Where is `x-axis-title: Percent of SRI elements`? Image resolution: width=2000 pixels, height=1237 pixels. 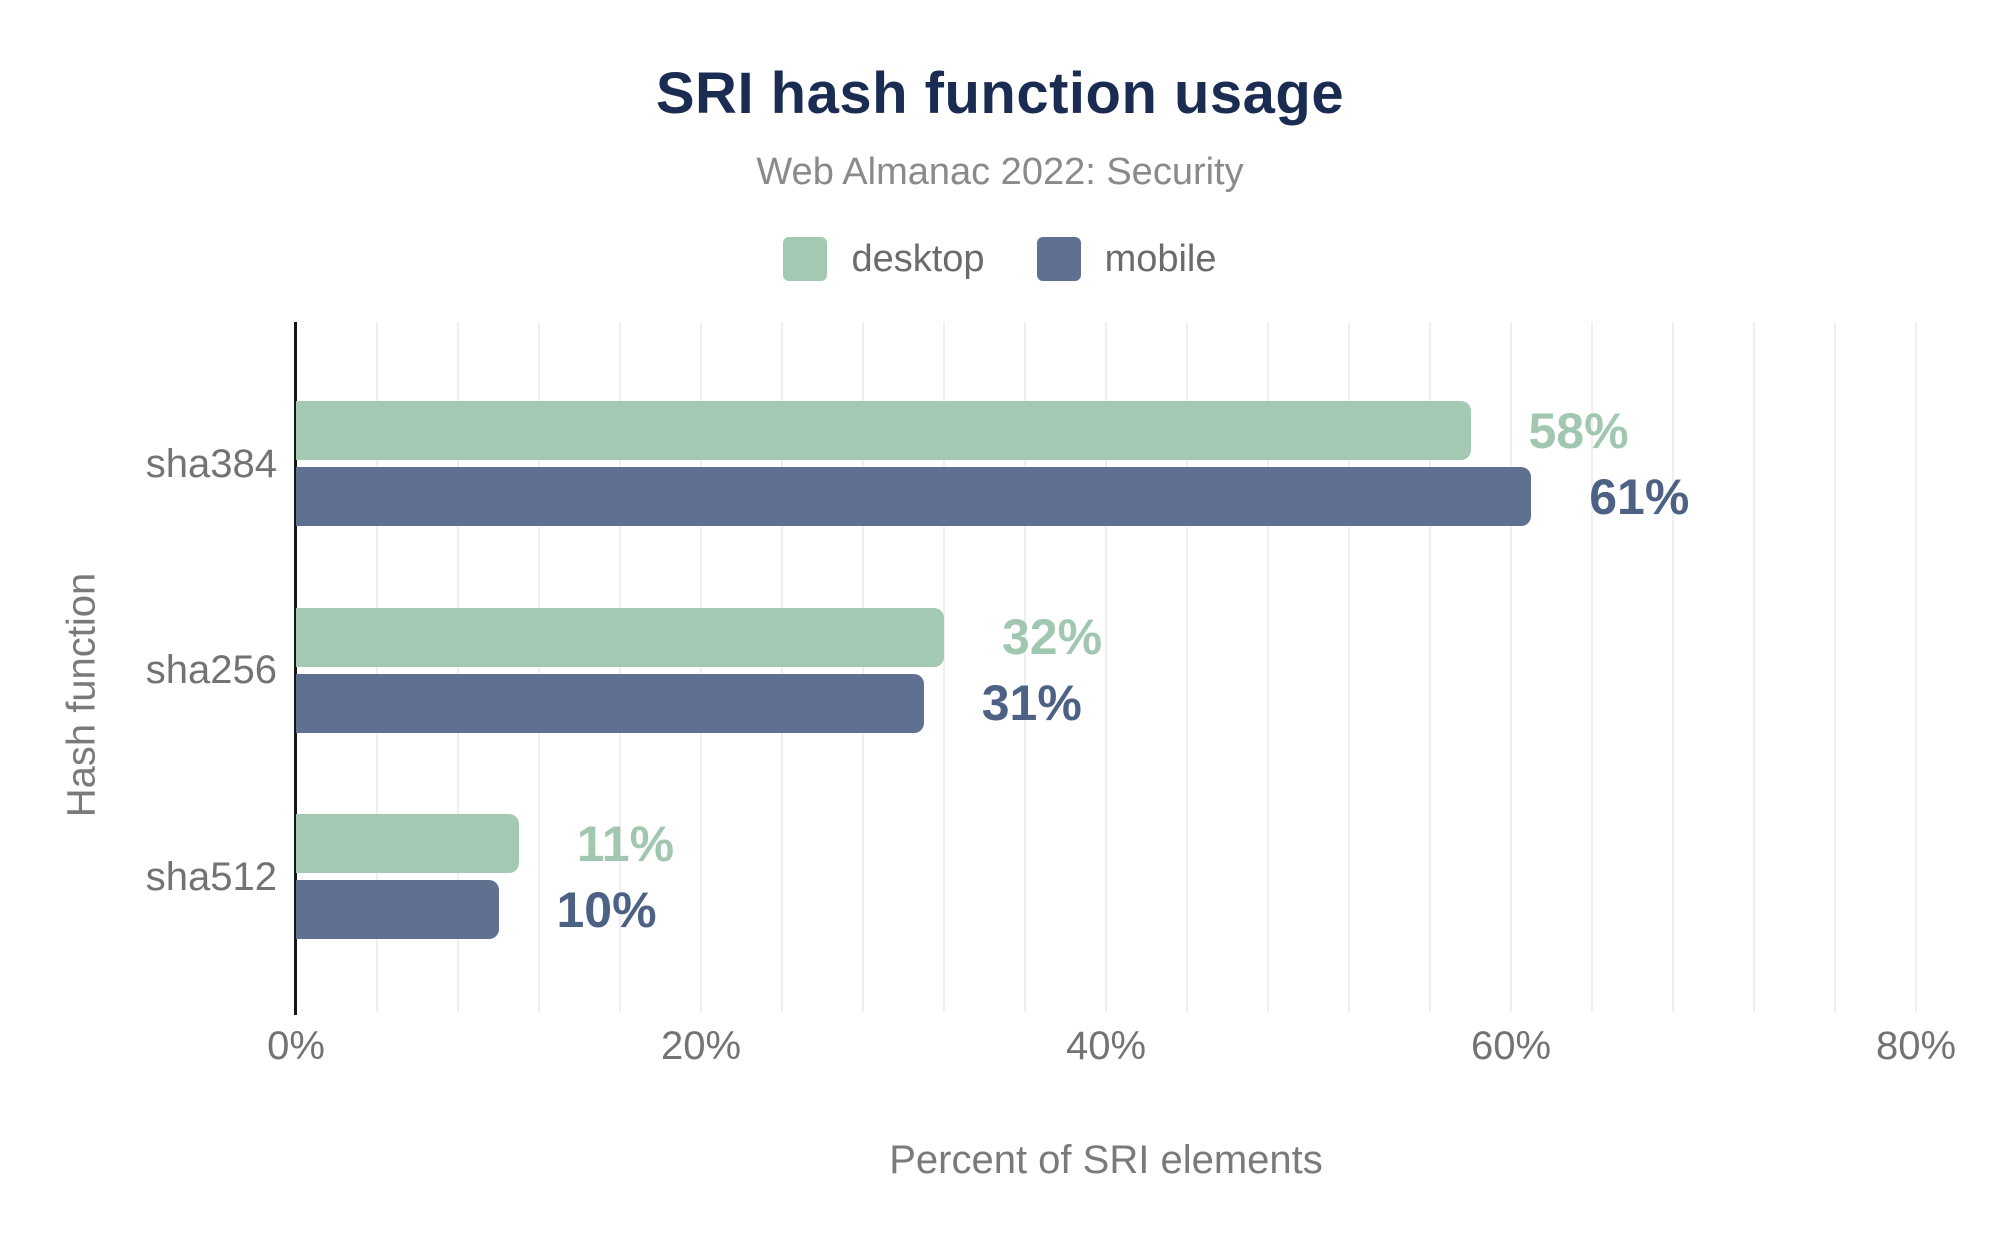 x-axis-title: Percent of SRI elements is located at coordinates (1106, 1160).